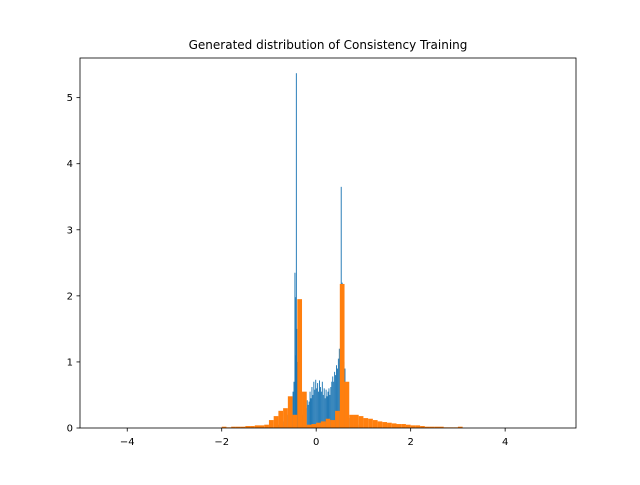 The height and width of the screenshot is (485, 640). Describe the element at coordinates (316, 442) in the screenshot. I see `x-tick-label: 0` at that location.